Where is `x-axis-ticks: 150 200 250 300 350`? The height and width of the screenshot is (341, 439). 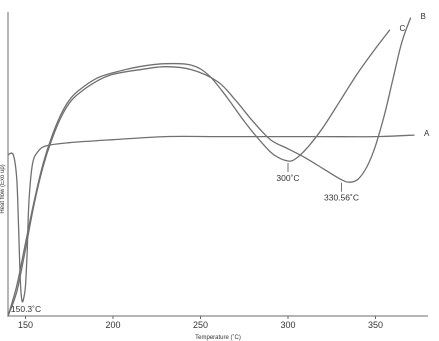 x-axis-ticks: 150 200 250 300 350 is located at coordinates (200, 323).